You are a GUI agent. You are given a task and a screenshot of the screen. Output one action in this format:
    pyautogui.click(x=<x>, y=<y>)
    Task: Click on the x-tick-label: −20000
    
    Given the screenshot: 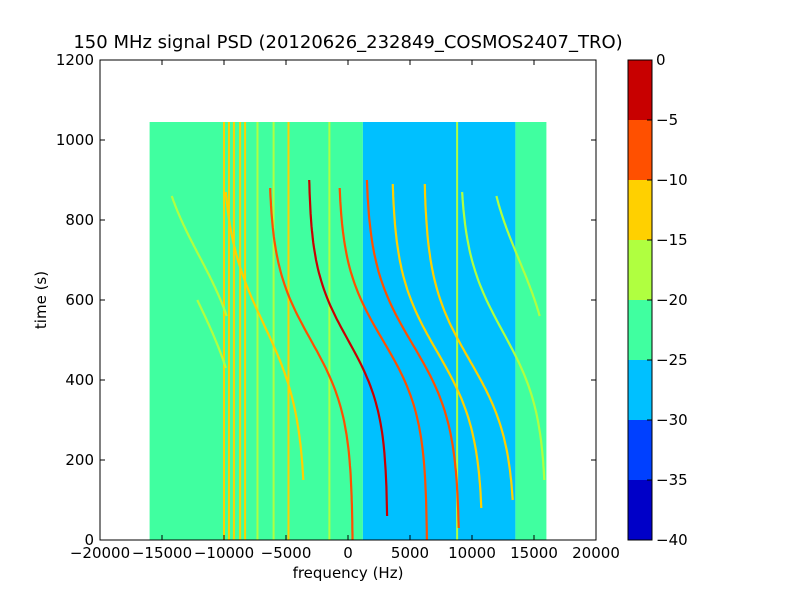 What is the action you would take?
    pyautogui.click(x=100, y=553)
    